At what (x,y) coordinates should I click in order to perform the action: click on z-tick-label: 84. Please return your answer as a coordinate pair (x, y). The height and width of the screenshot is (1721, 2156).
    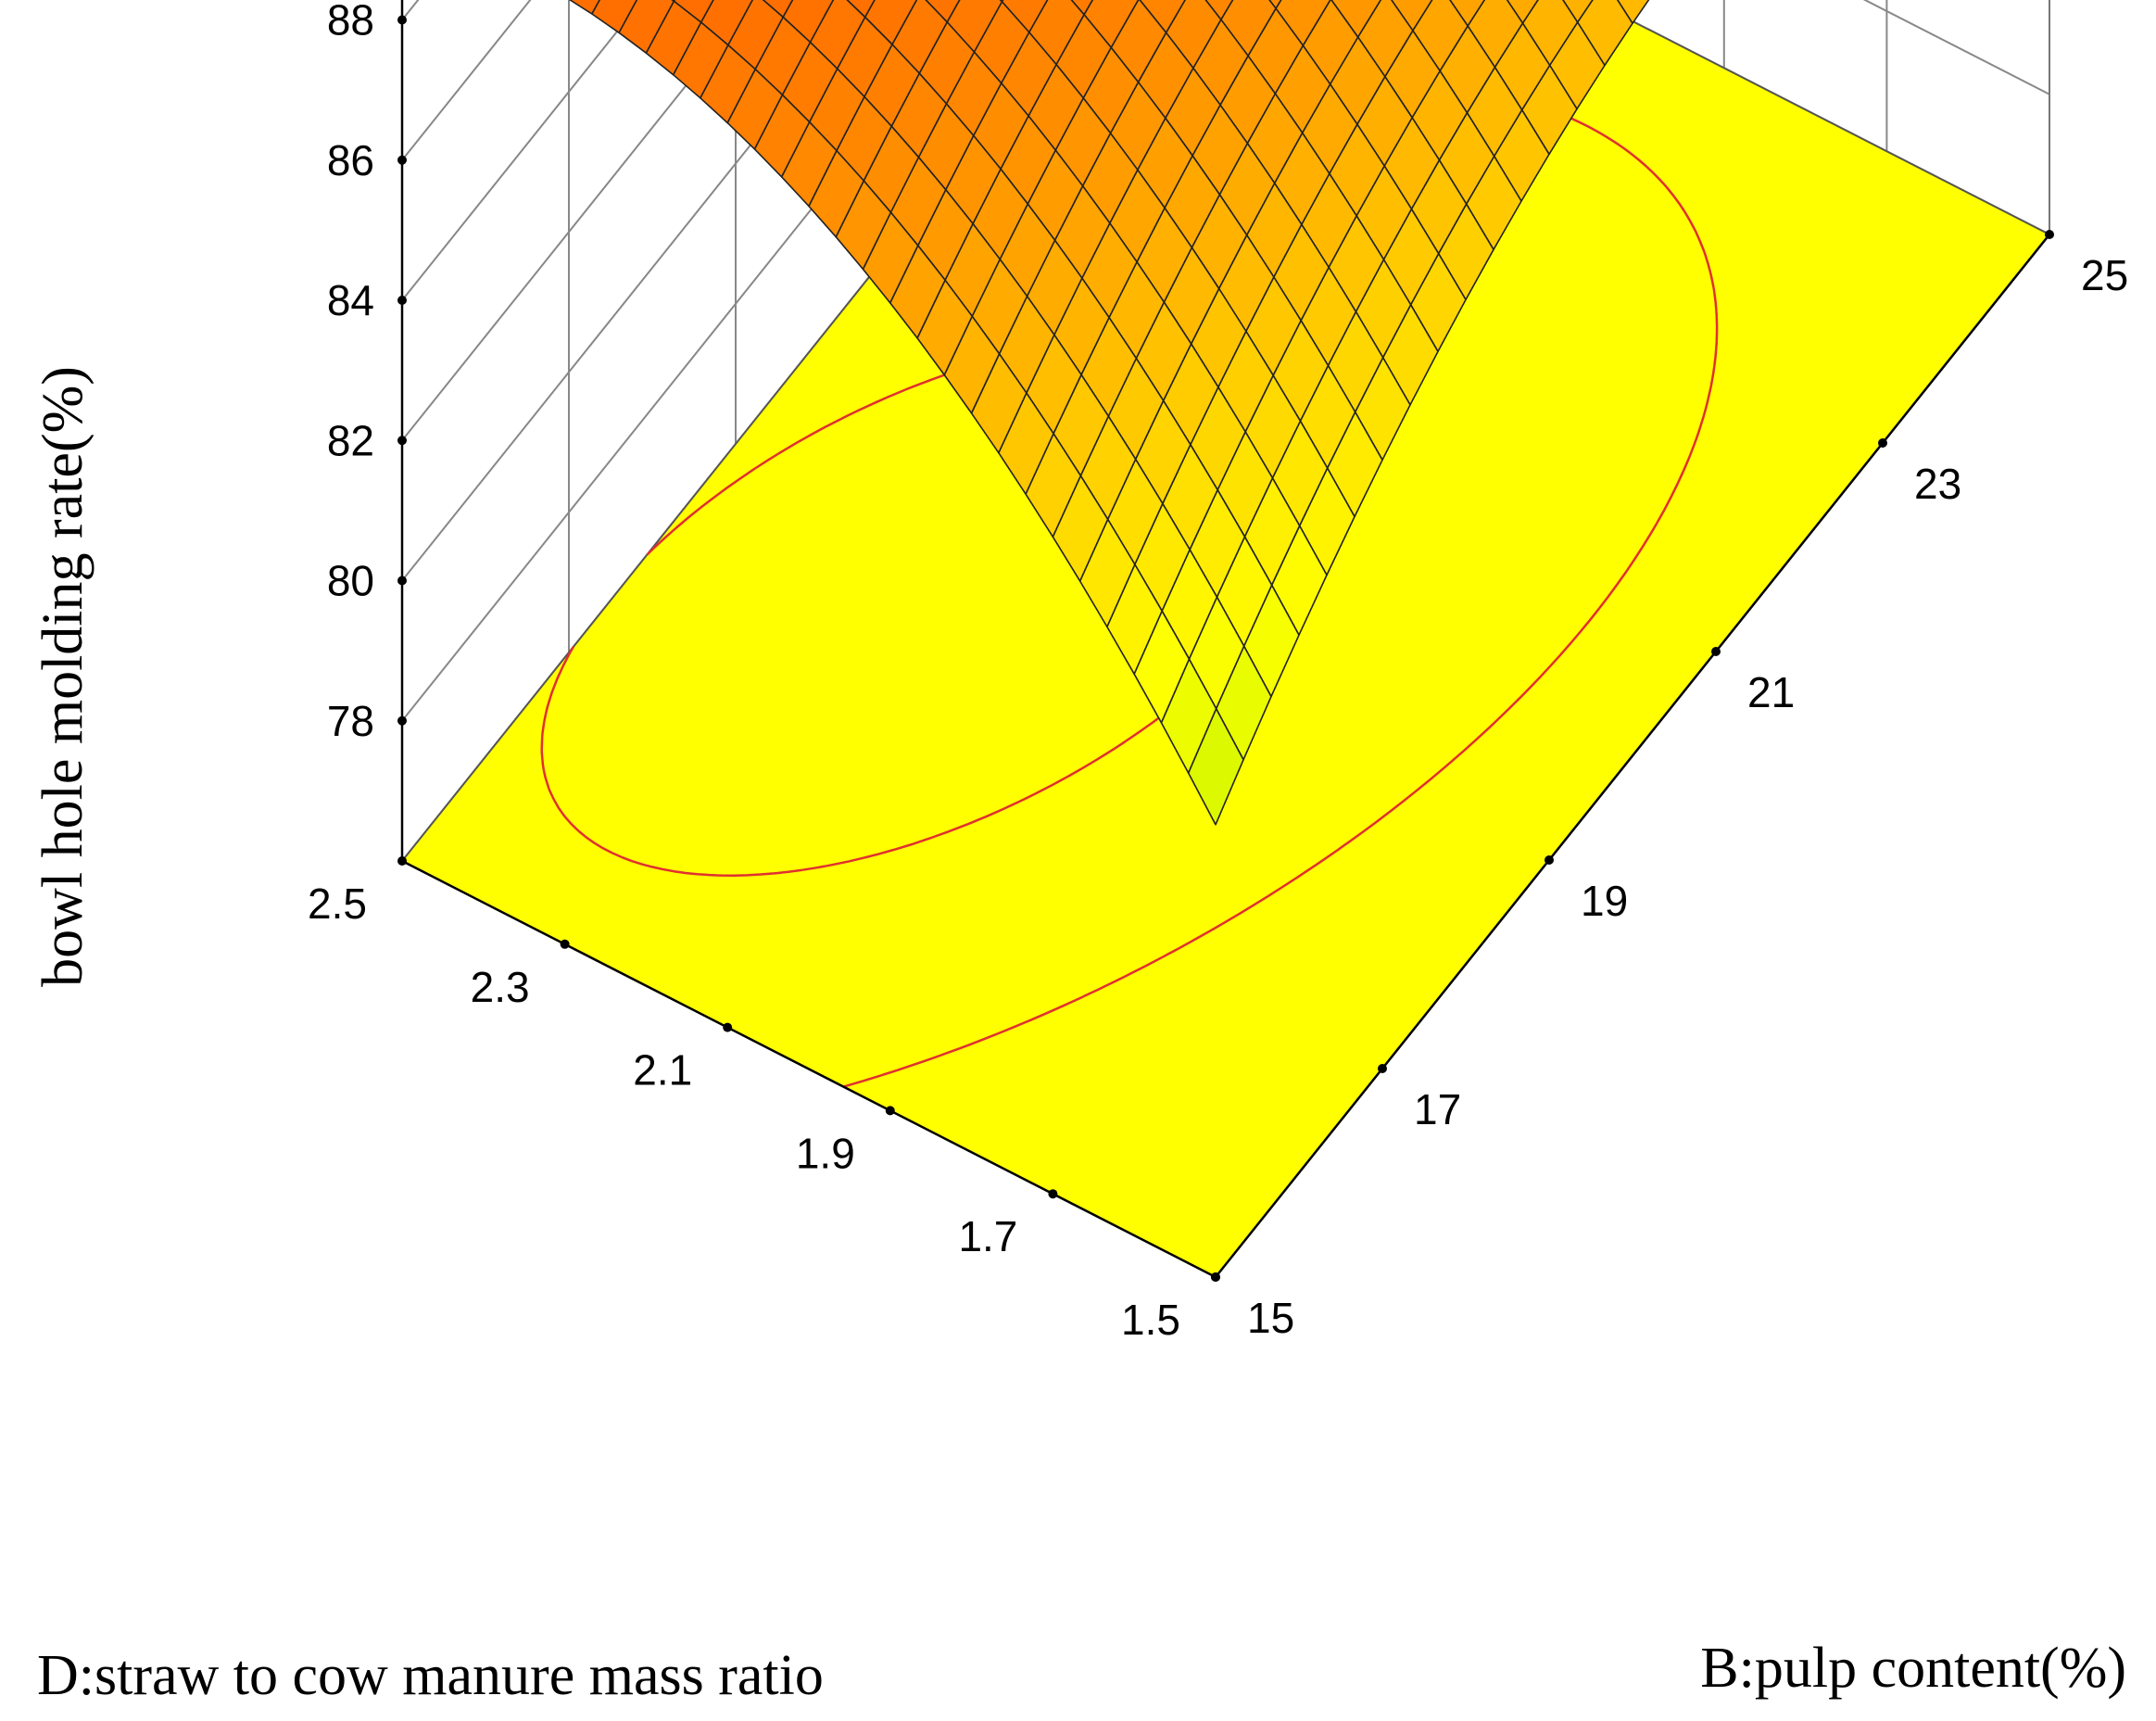
    Looking at the image, I should click on (350, 300).